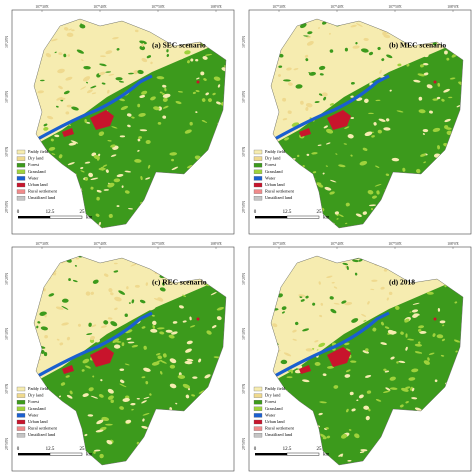 This screenshot has width=474, height=474. I want to click on longitude-label: 107°50'E, so click(158, 7).